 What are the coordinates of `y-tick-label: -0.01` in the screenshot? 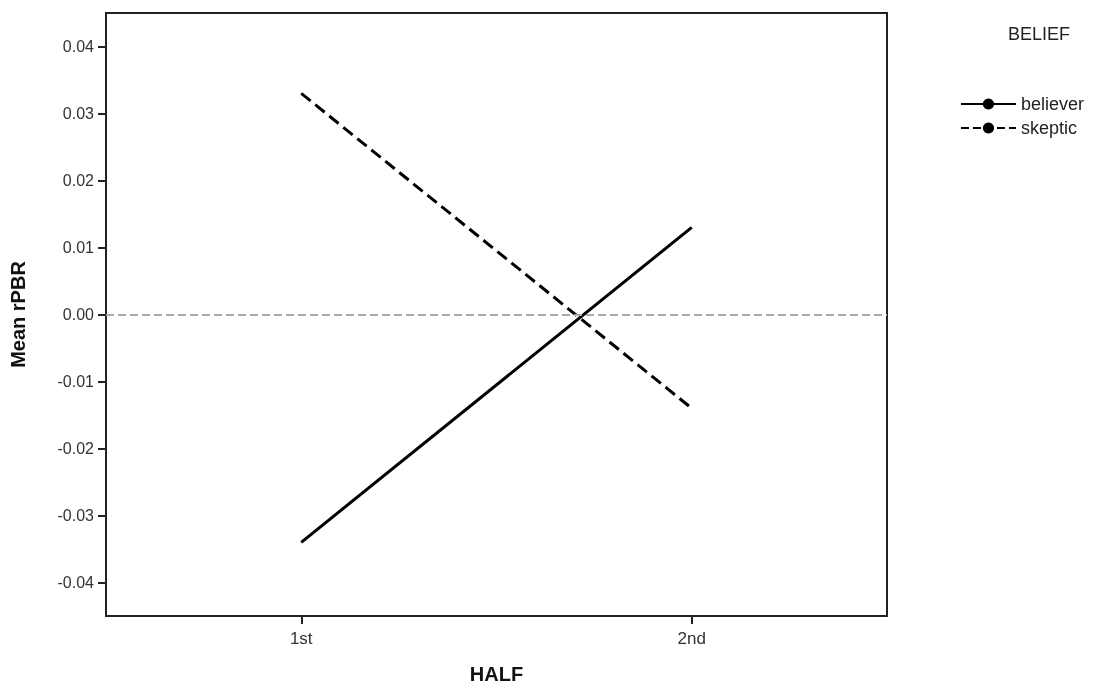 It's located at (76, 381).